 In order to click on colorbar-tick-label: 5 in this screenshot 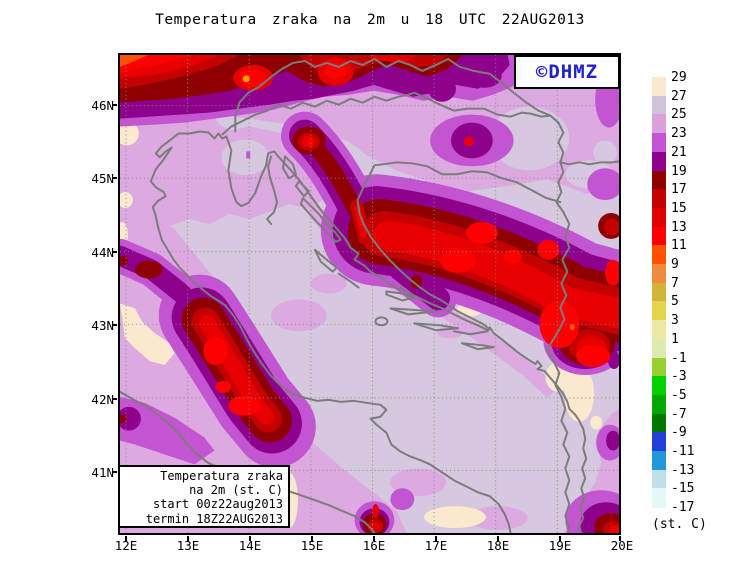, I will do `click(675, 302)`.